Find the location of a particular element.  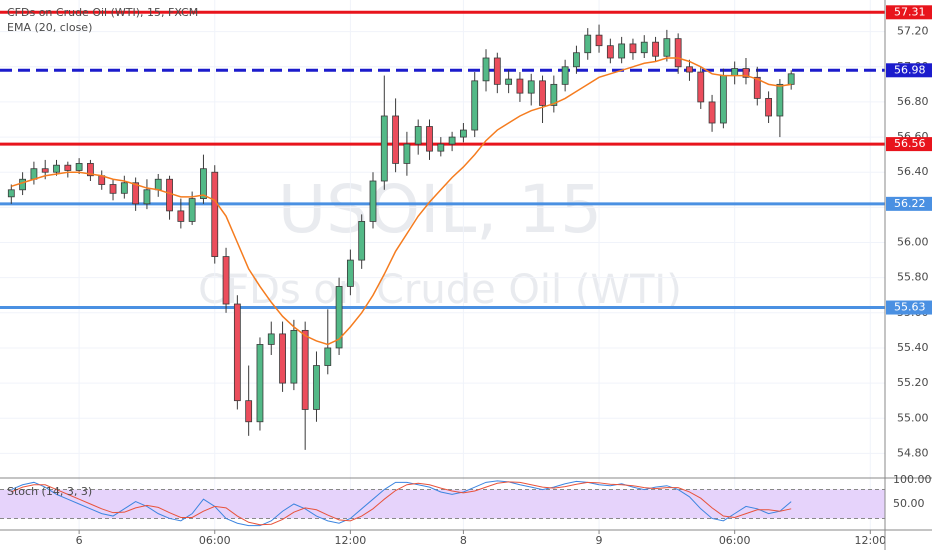

y-tick-label: 55.40 is located at coordinates (913, 347).